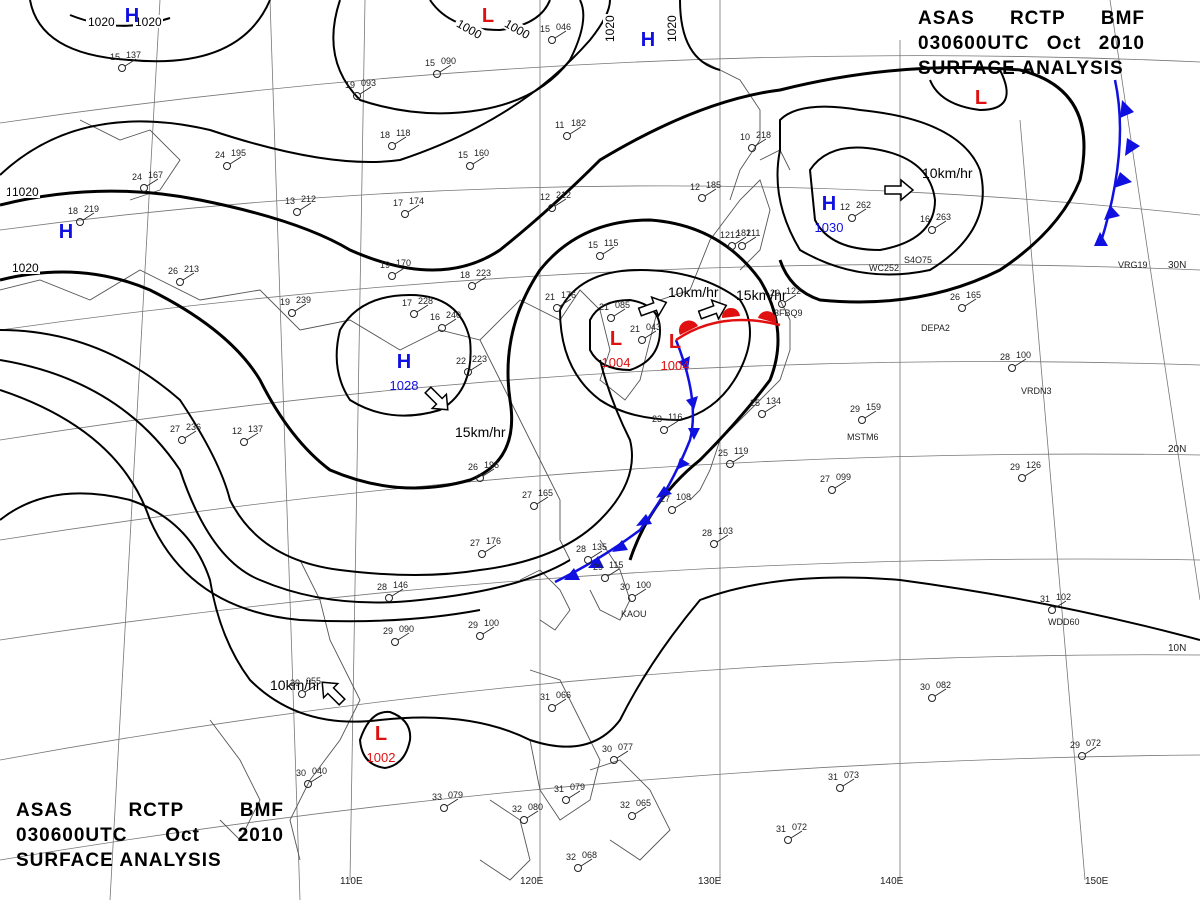  What do you see at coordinates (755, 403) in the screenshot?
I see `station-temperature: 25` at bounding box center [755, 403].